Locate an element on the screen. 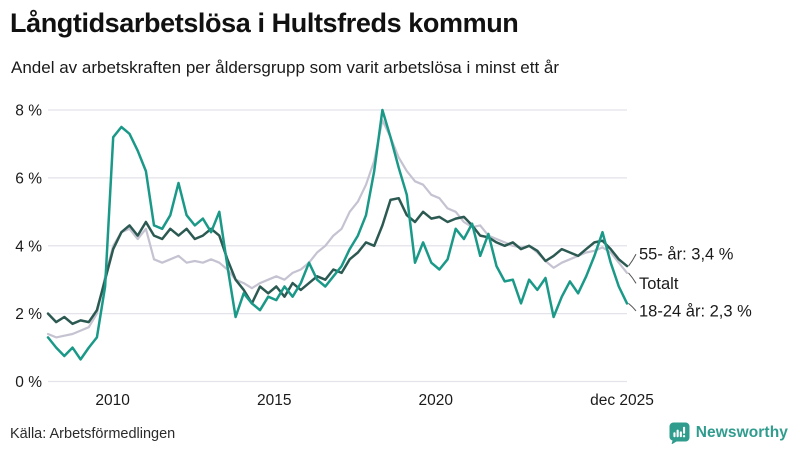 This screenshot has width=800, height=450. series-end-label: Totalt is located at coordinates (659, 284).